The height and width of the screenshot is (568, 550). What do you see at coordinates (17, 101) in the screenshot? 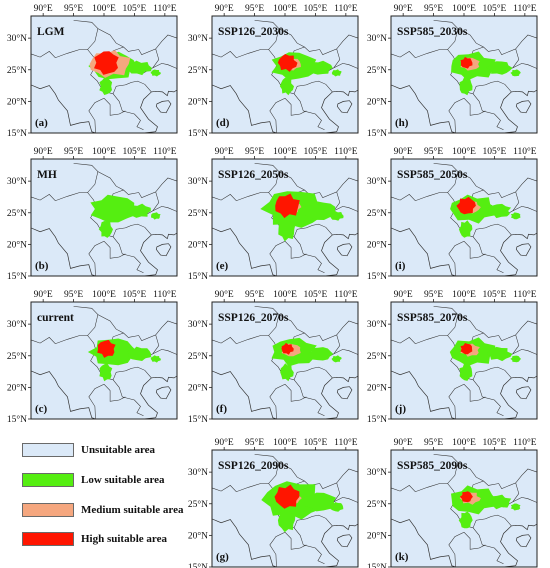
I see `lat-tick-label: 20°N` at bounding box center [17, 101].